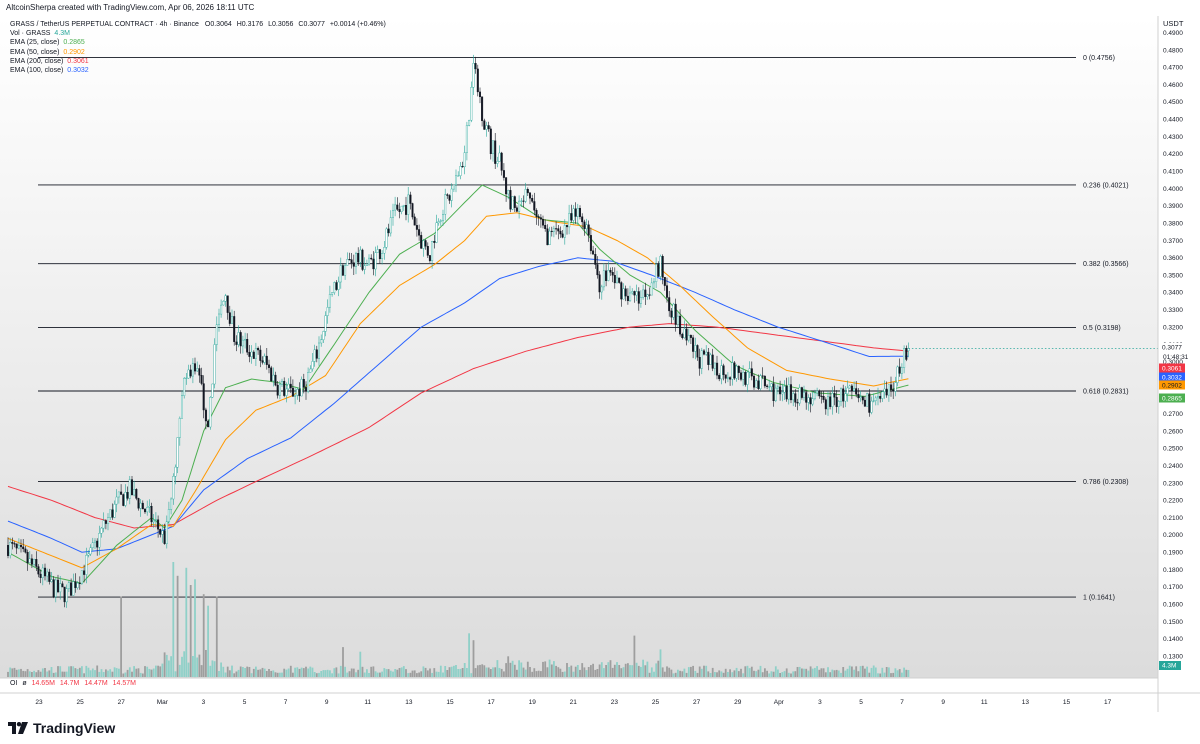 This screenshot has height=744, width=1200. Describe the element at coordinates (61, 728) in the screenshot. I see `tradingview-brand: TradingView` at that location.